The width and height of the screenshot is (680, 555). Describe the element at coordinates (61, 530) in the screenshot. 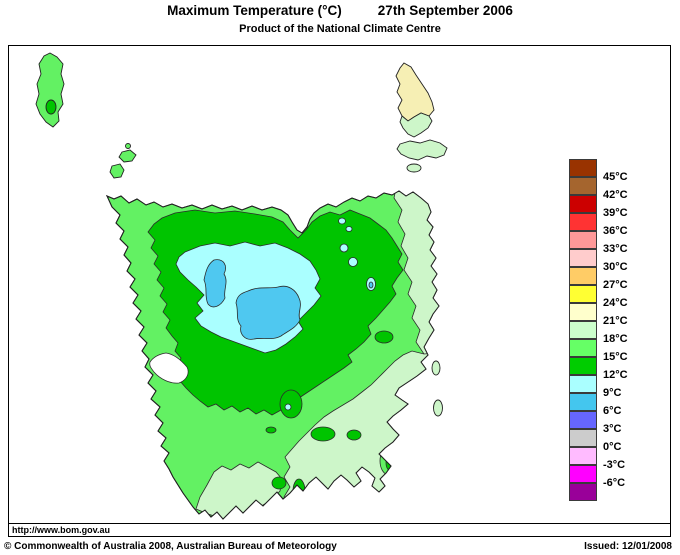

I see `footer-url: http://www.bom.gov.au` at that location.